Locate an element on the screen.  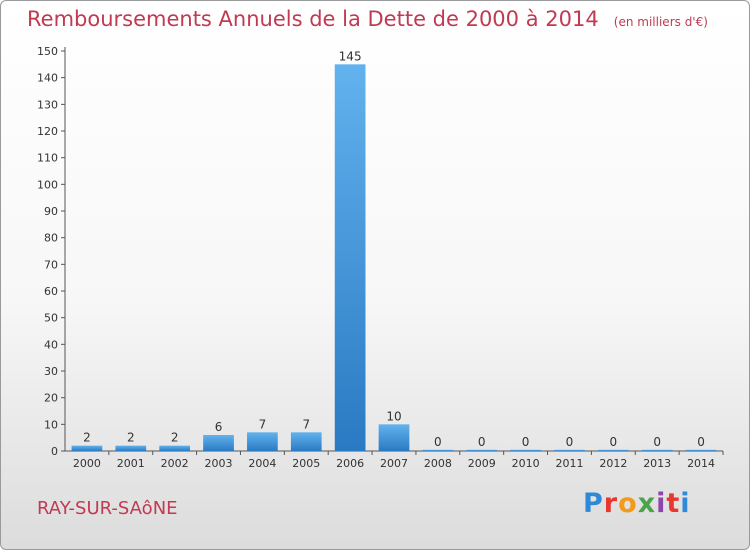
data-label: 10 is located at coordinates (393, 416).